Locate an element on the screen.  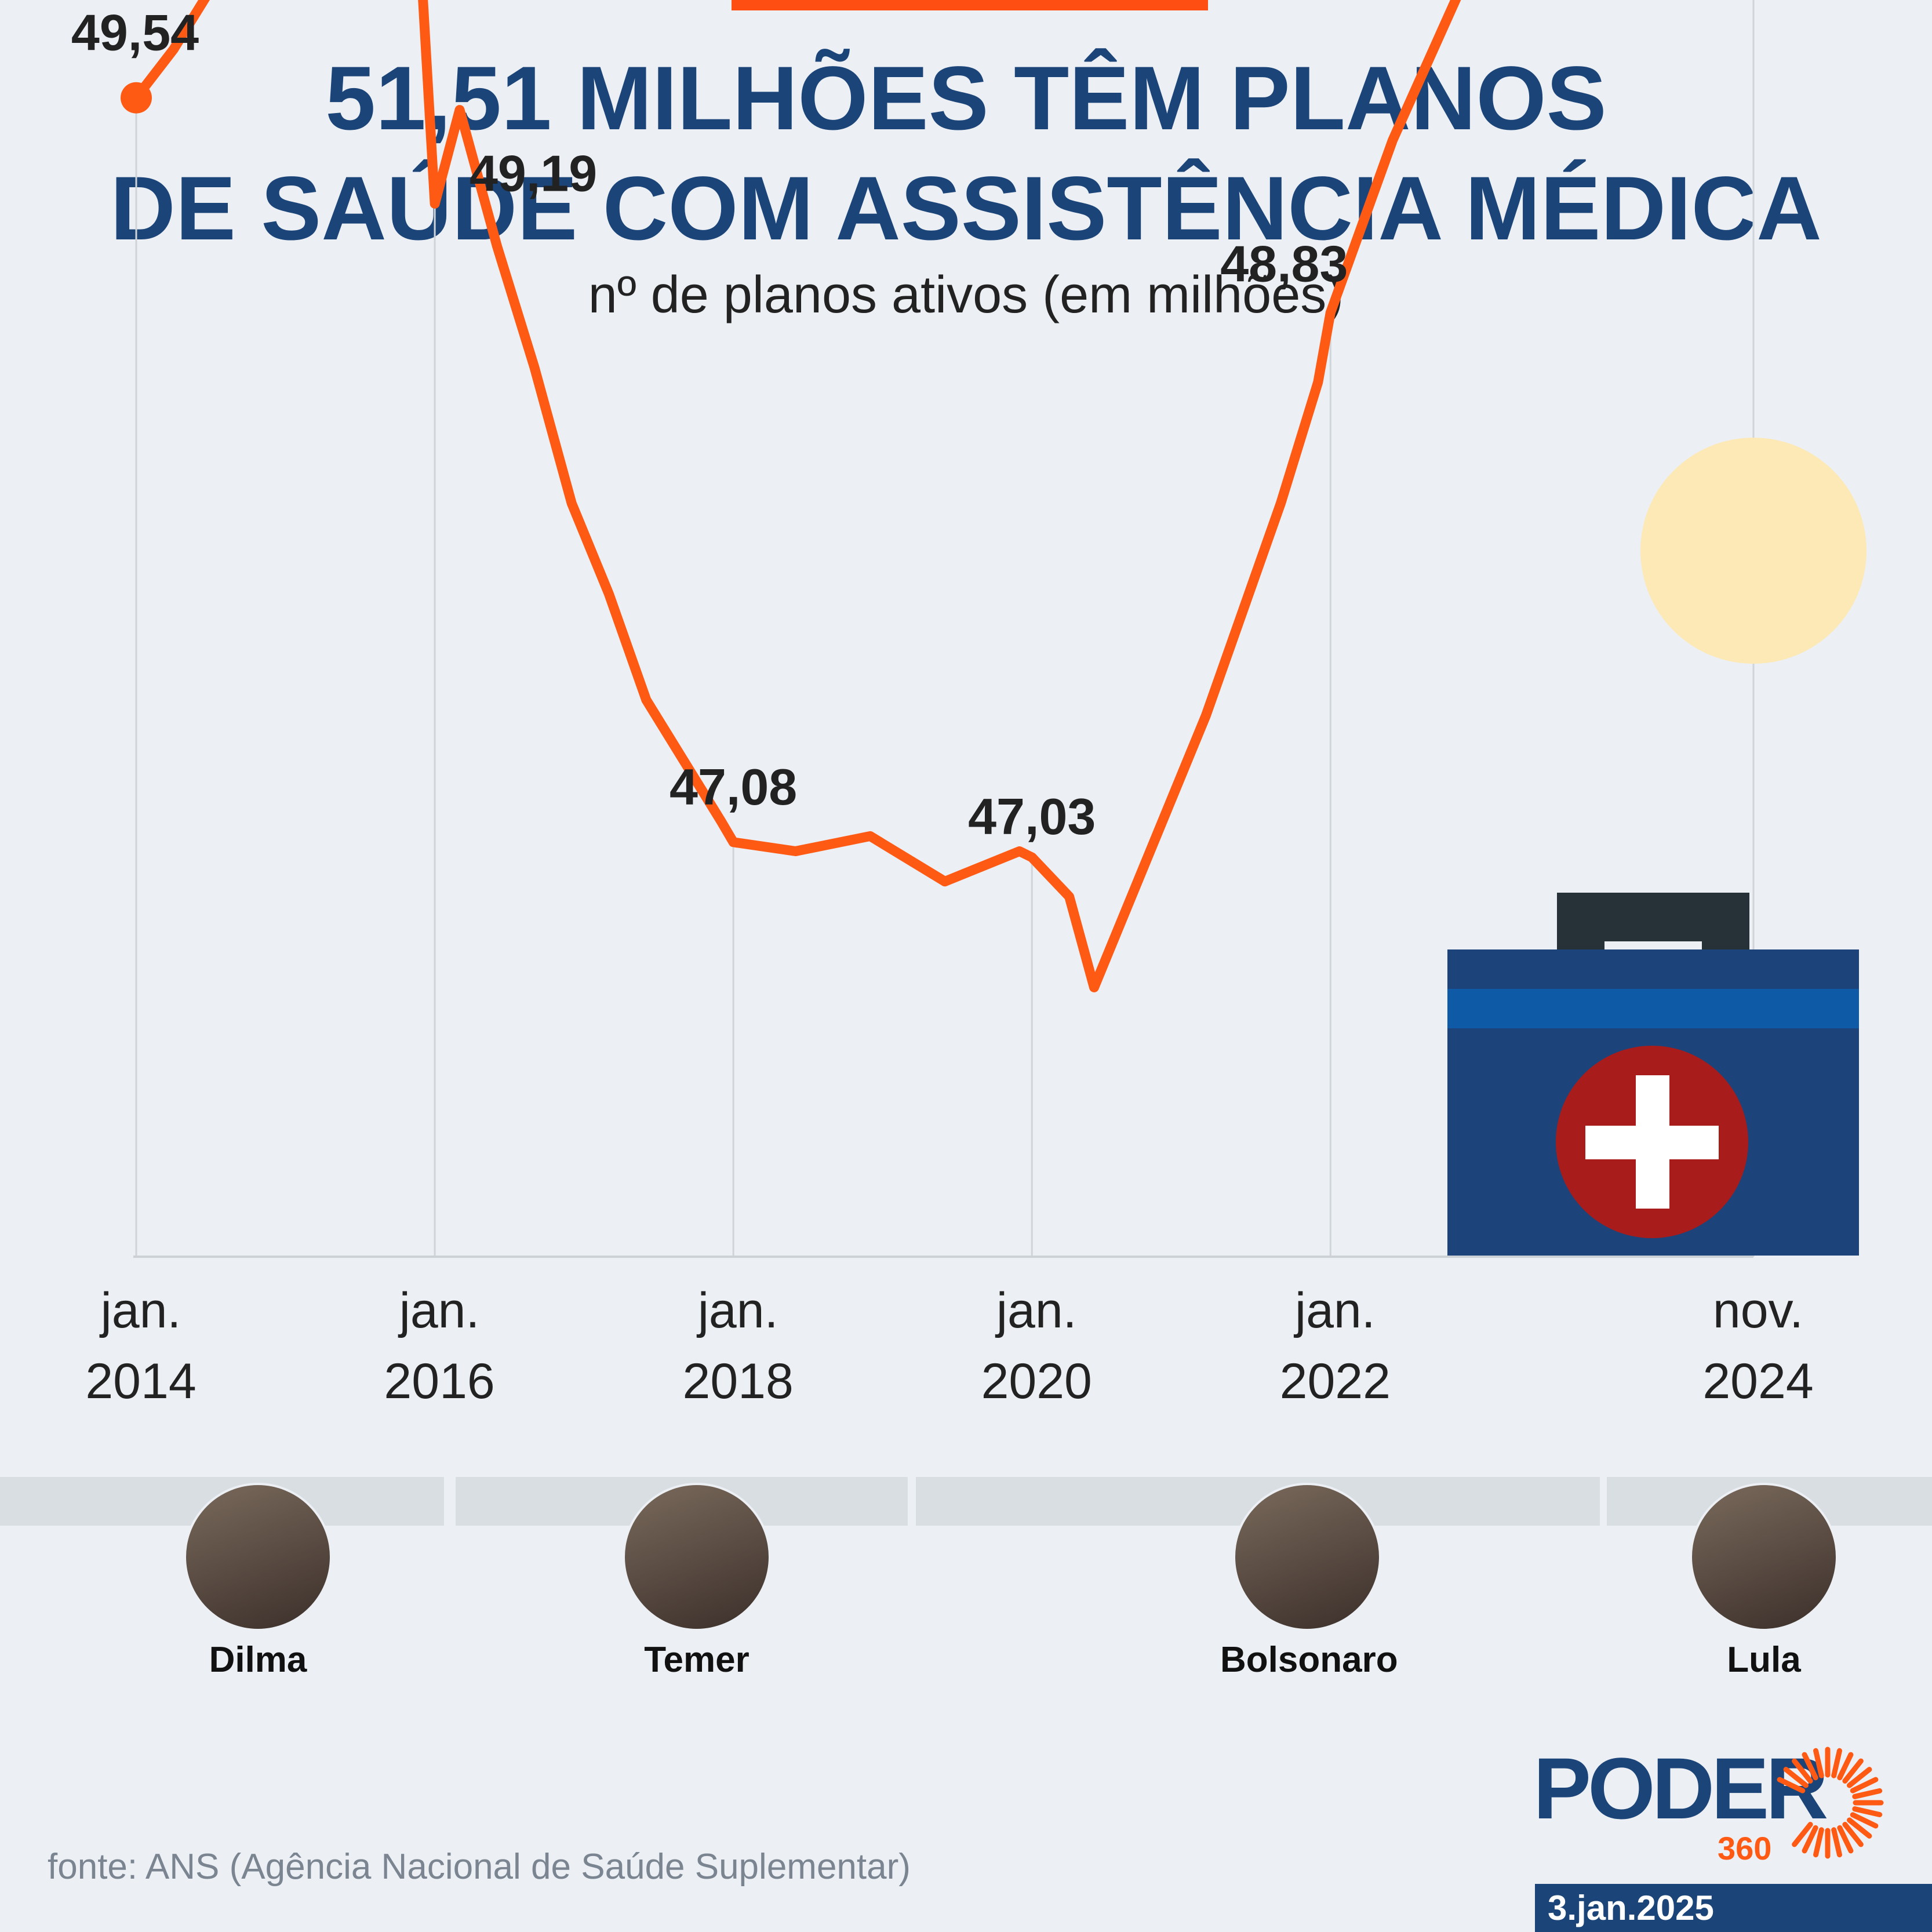
x-tick-label-1: jan. 2016 is located at coordinates (439, 1346).